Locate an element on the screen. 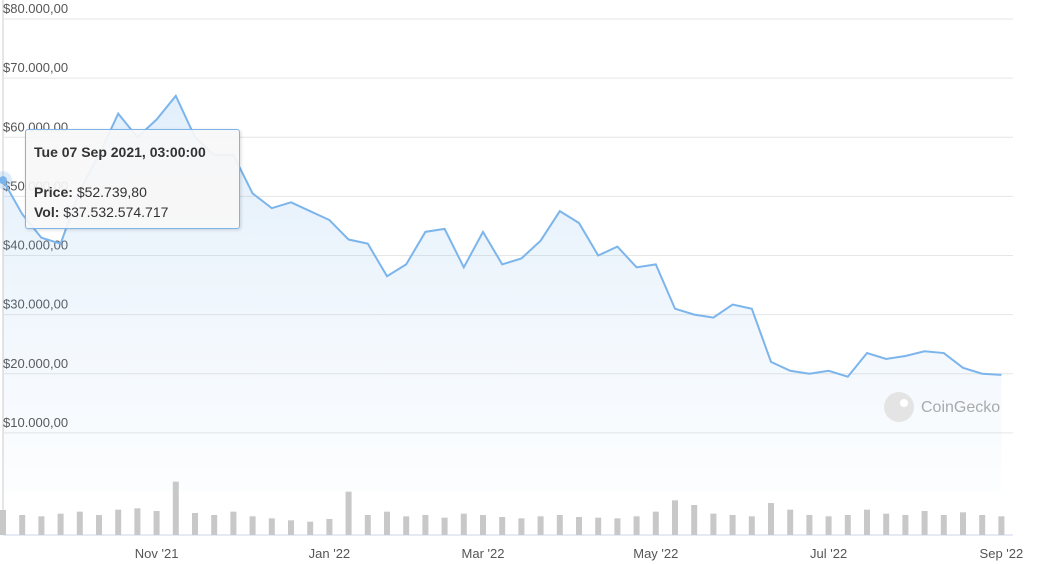 This screenshot has width=1042, height=564. x-tick-label: May '22 is located at coordinates (655, 553).